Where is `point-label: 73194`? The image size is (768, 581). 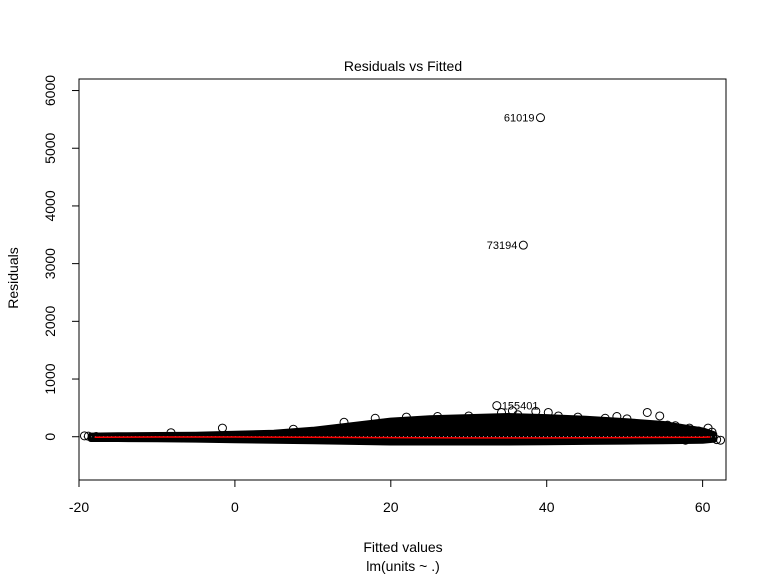 point-label: 73194 is located at coordinates (502, 246).